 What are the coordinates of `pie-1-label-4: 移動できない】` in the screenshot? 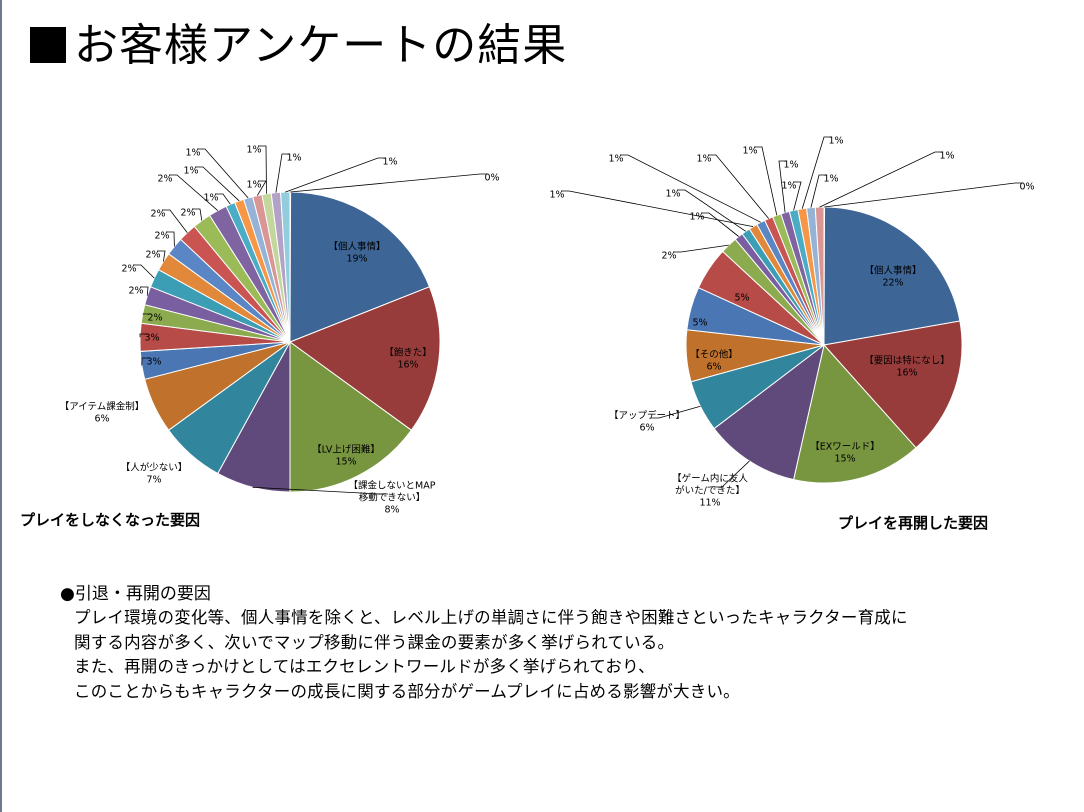 It's located at (392, 498).